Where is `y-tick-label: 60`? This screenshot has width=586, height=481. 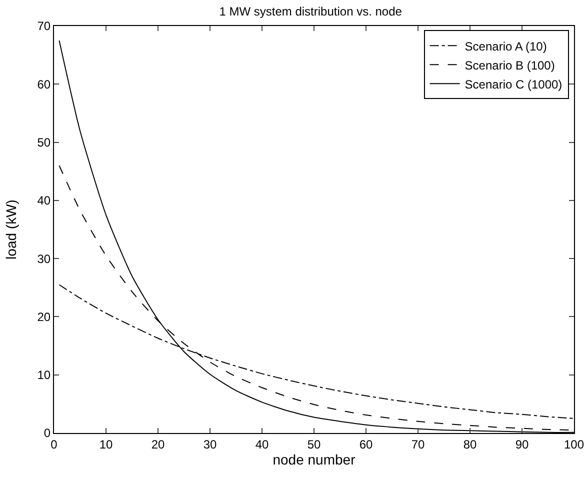
y-tick-label: 60 is located at coordinates (44, 84).